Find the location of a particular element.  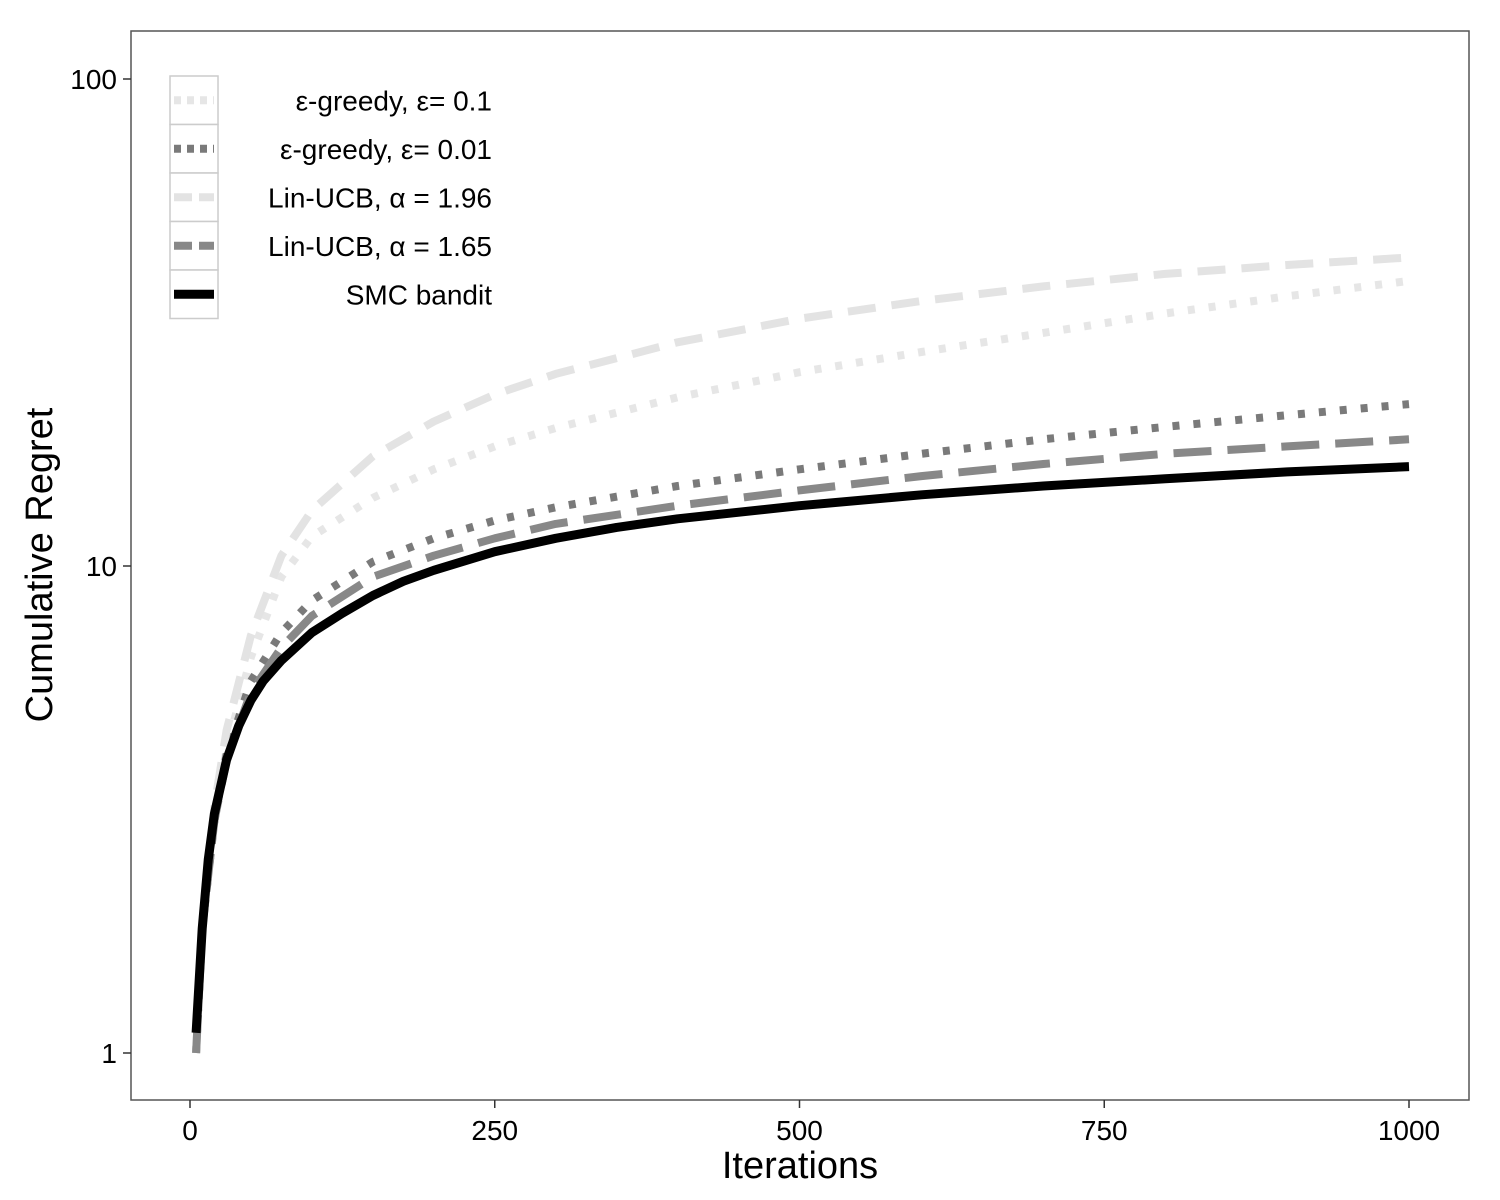

x-tick-label: 500 is located at coordinates (799, 1130).